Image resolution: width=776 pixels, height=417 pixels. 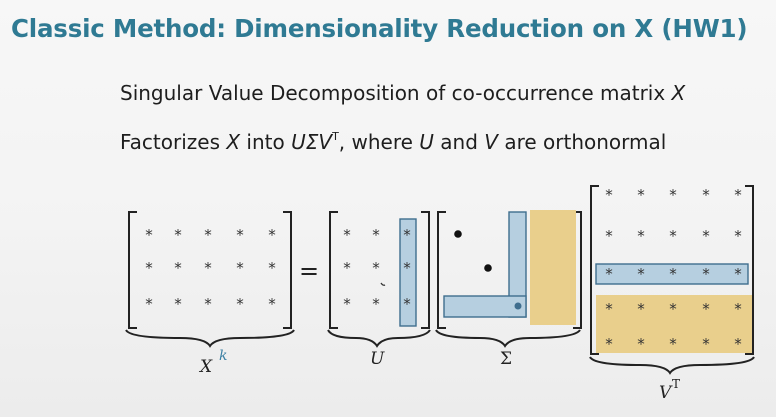 I want to click on vt-gold-rows, so click(x=674, y=324).